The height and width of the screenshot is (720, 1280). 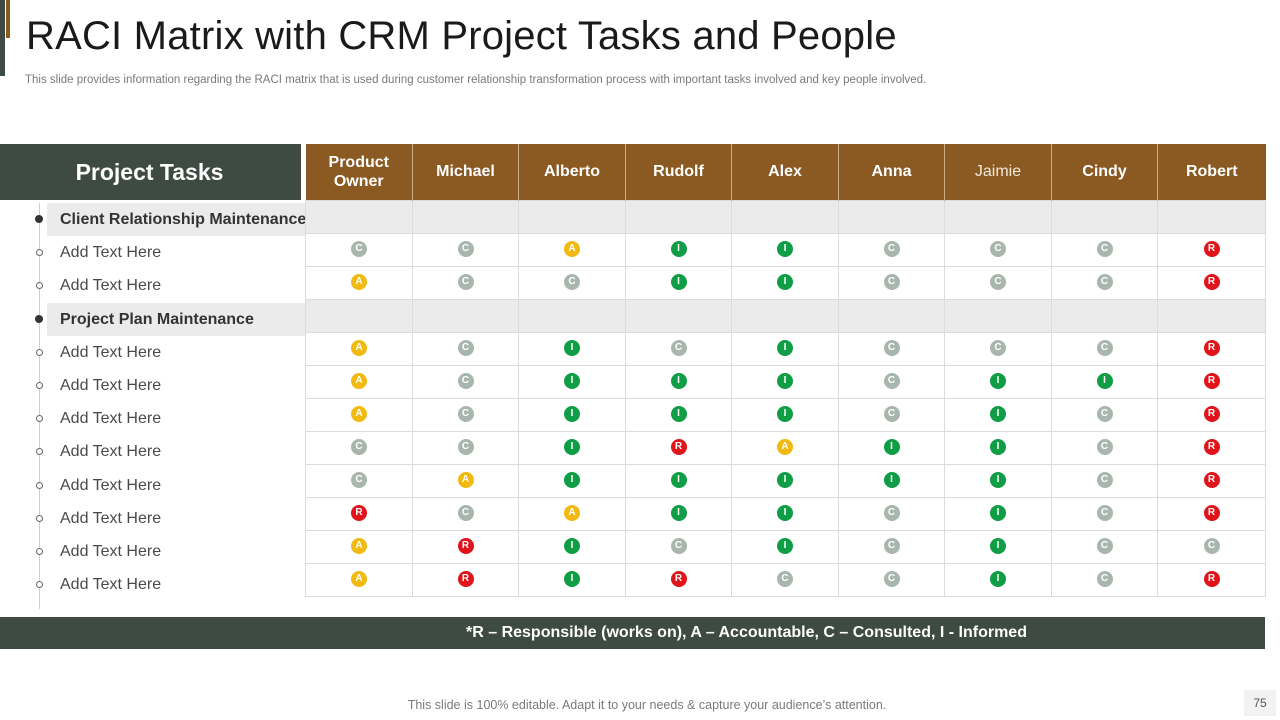 I want to click on person-header-michael: Michael, so click(x=465, y=172).